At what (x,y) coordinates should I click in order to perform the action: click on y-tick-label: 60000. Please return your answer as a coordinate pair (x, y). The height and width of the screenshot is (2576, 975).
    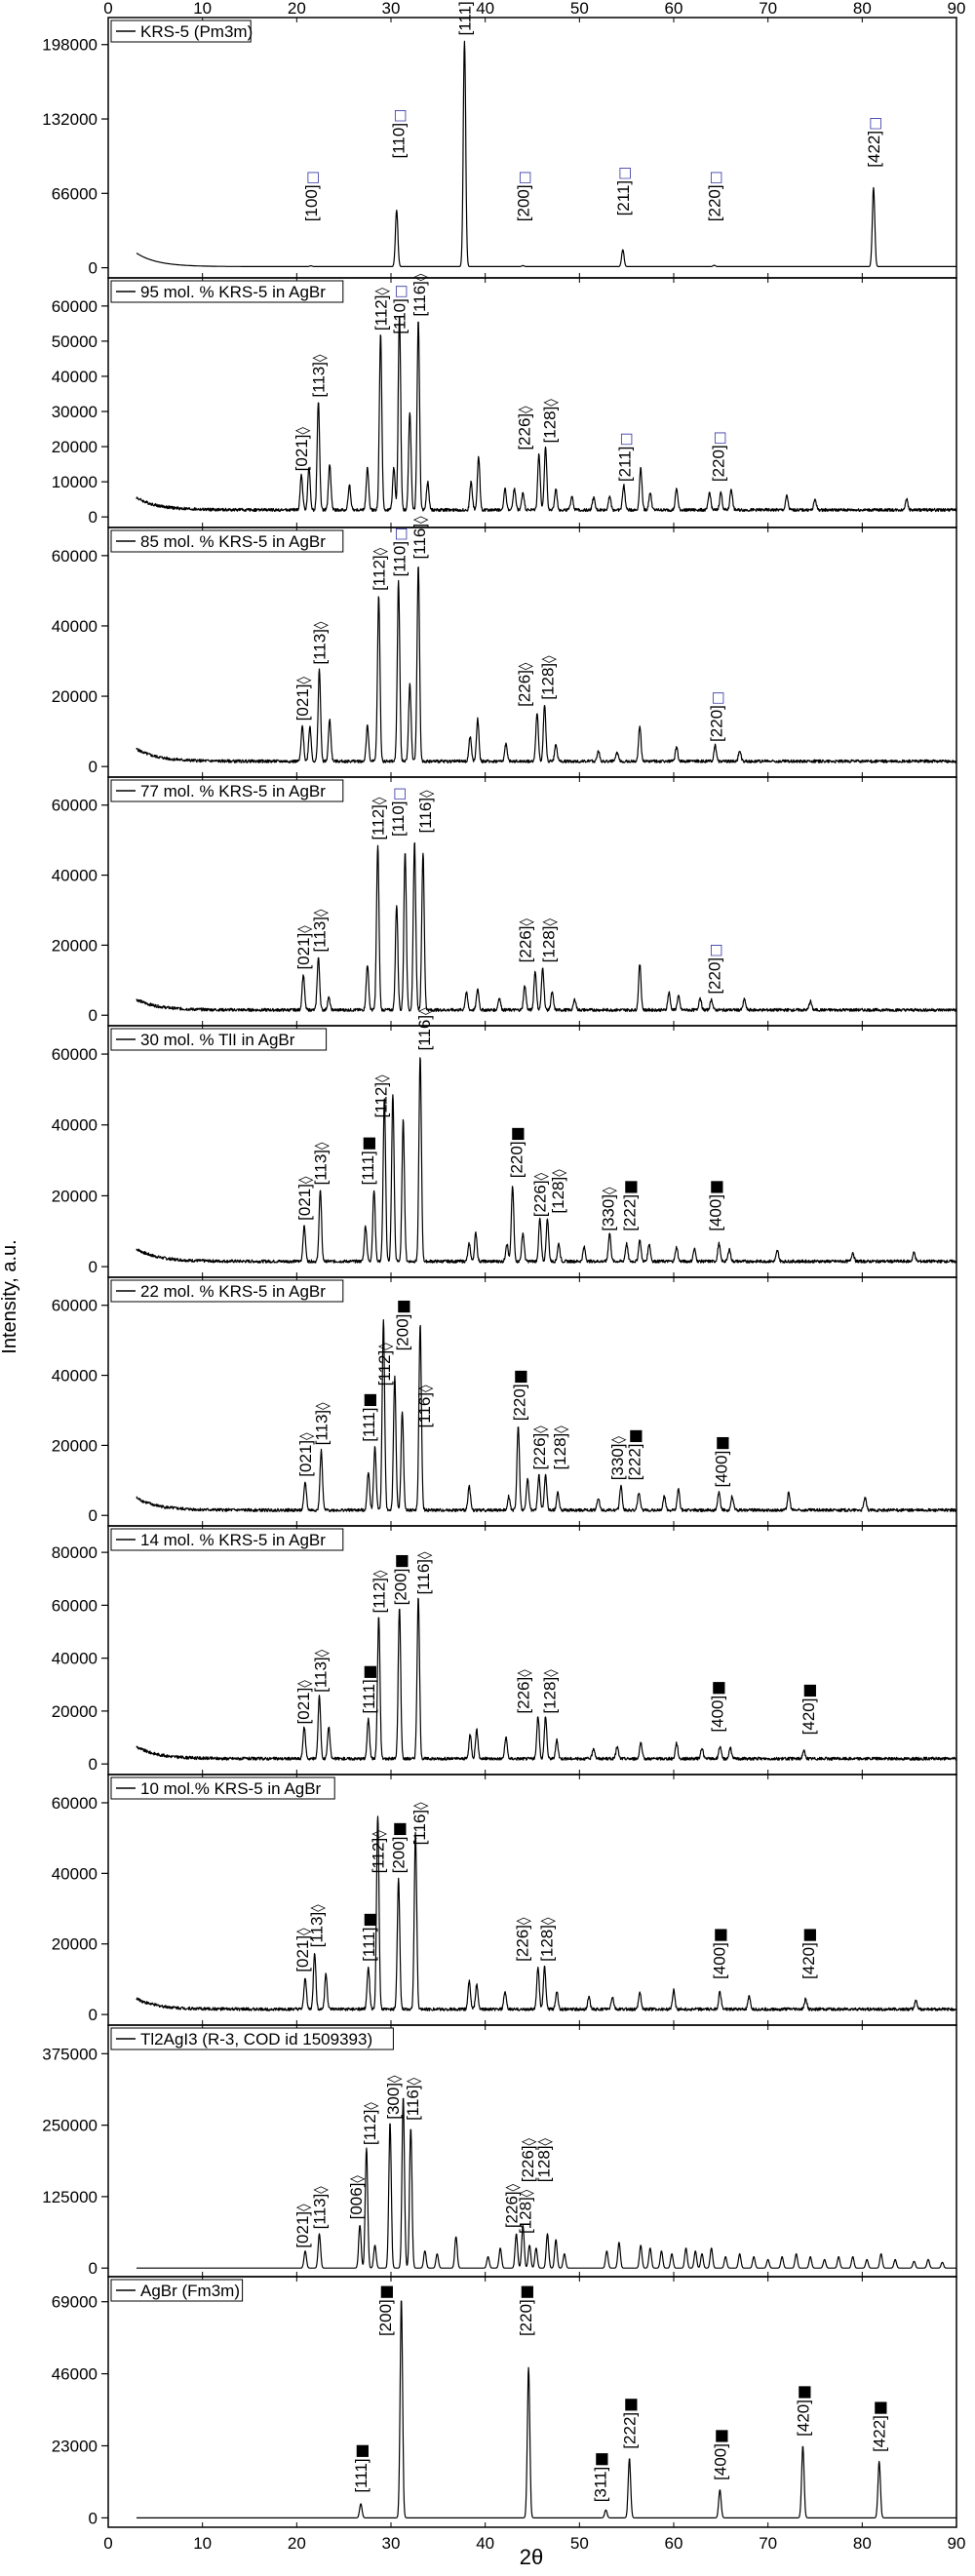
    Looking at the image, I should click on (75, 1054).